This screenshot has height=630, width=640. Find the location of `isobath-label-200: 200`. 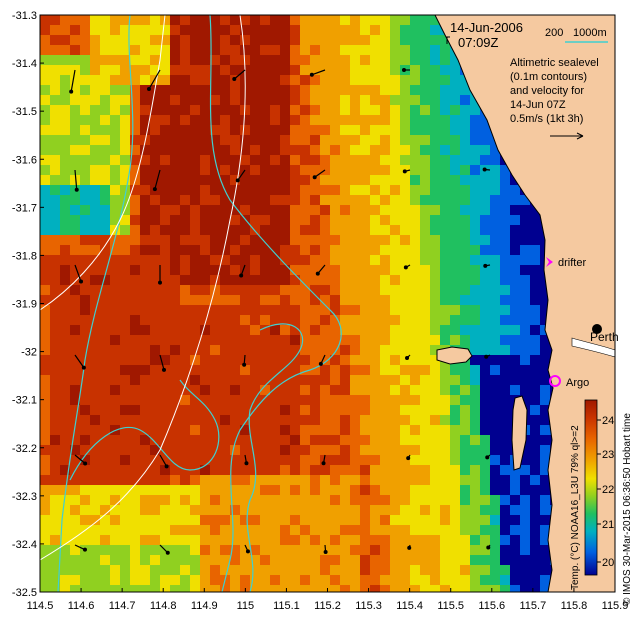

isobath-label-200: 200 is located at coordinates (554, 33).